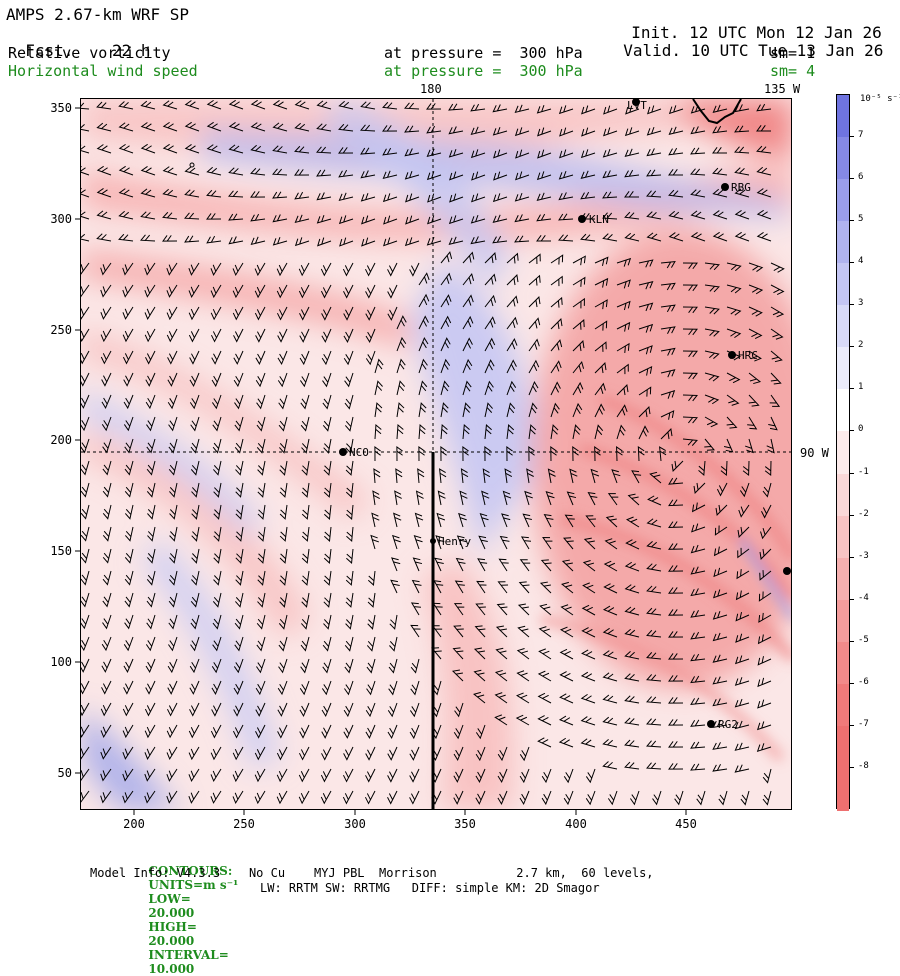 Image resolution: width=900 pixels, height=976 pixels. Describe the element at coordinates (61, 330) in the screenshot. I see `y-tick-label: 250` at that location.